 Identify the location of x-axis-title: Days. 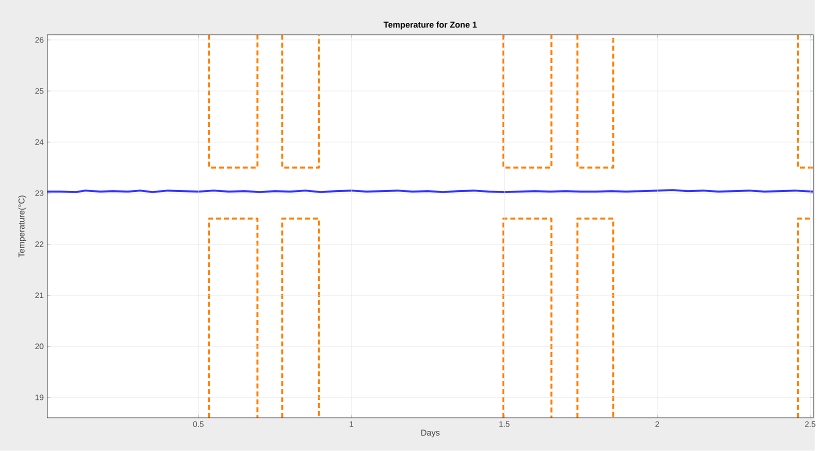
(430, 434).